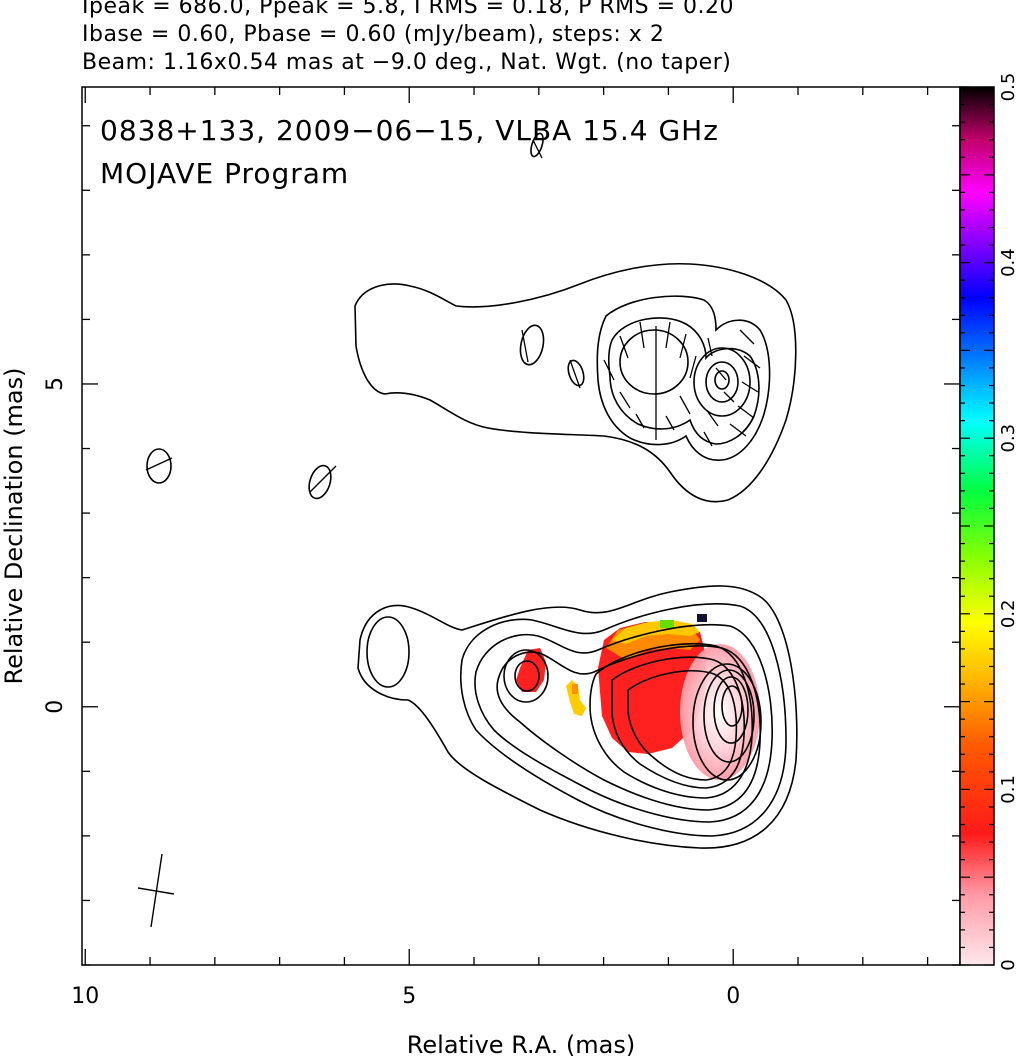 The width and height of the screenshot is (1021, 1060). Describe the element at coordinates (156, 890) in the screenshot. I see `beam-indicator` at that location.